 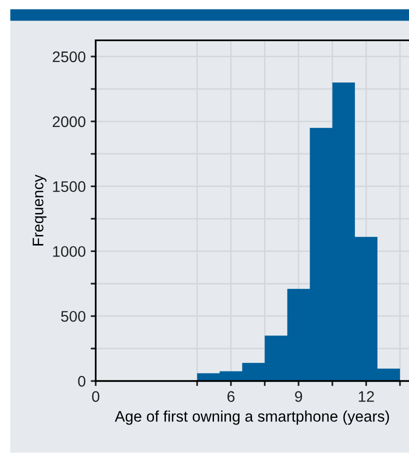 I want to click on y-tick-label: 2000, so click(x=69, y=122).